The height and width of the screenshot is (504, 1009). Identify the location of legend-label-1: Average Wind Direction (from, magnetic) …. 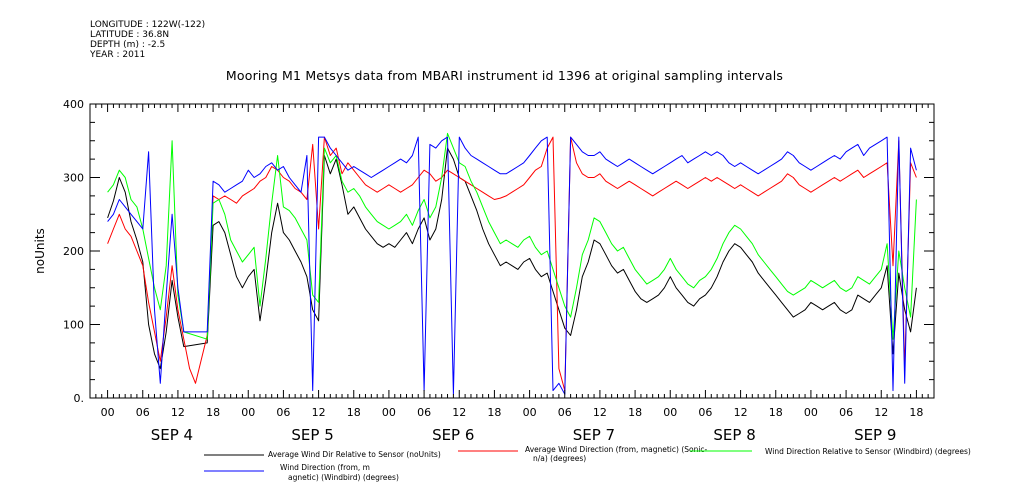
(616, 454).